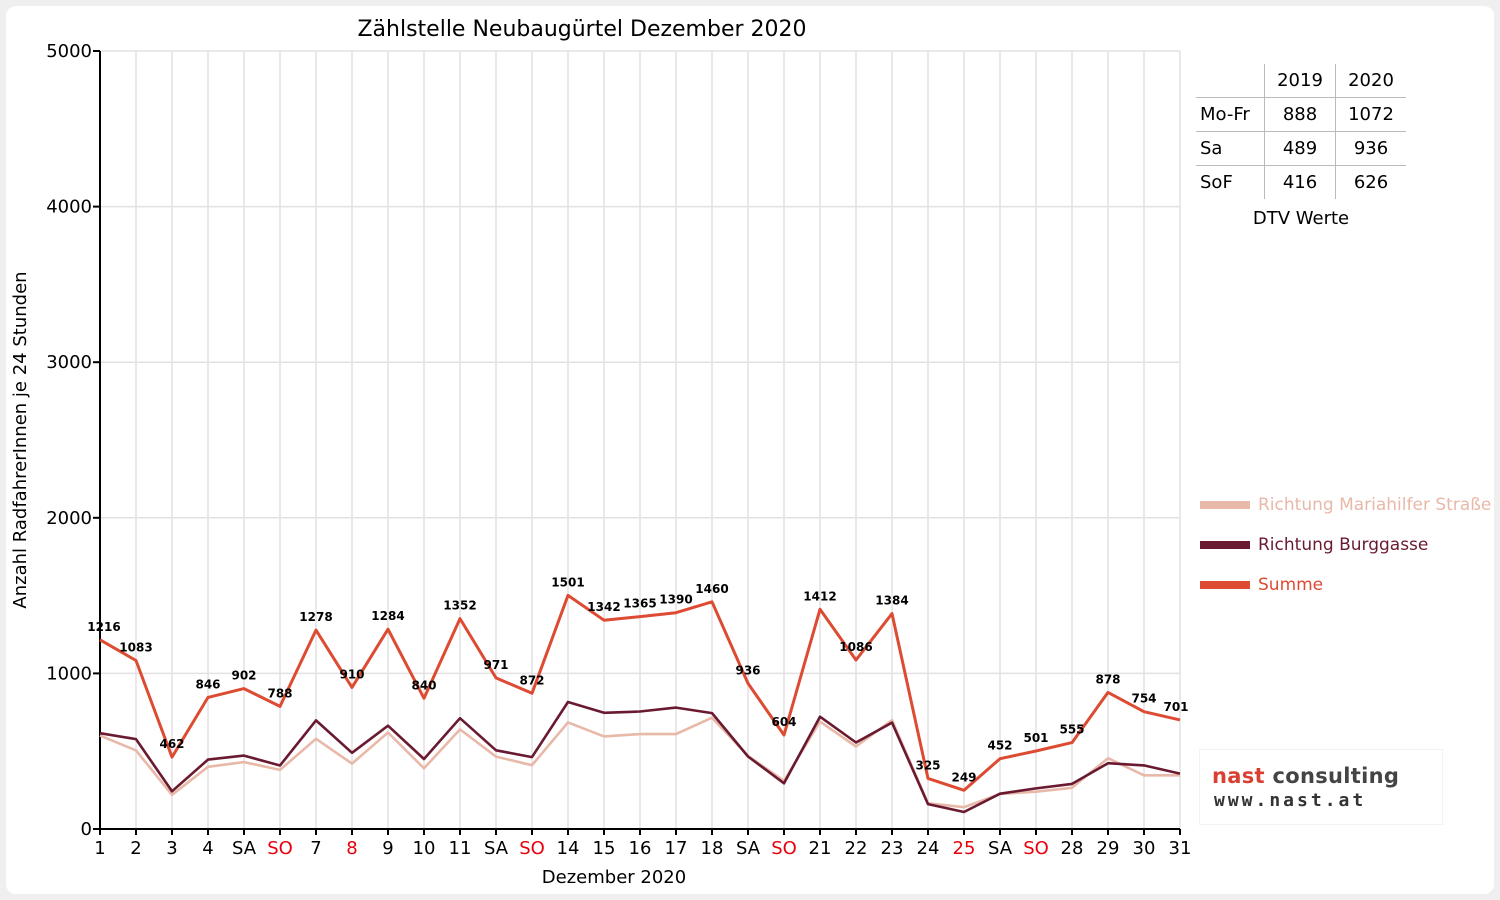 This screenshot has height=900, width=1500. I want to click on data-label: 846, so click(207, 684).